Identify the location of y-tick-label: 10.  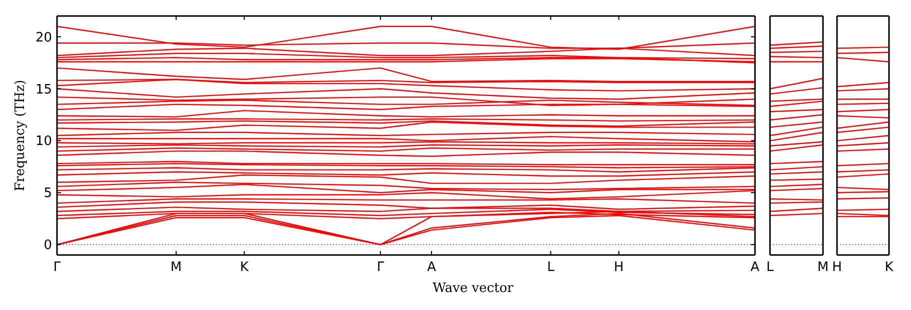
(43, 142).